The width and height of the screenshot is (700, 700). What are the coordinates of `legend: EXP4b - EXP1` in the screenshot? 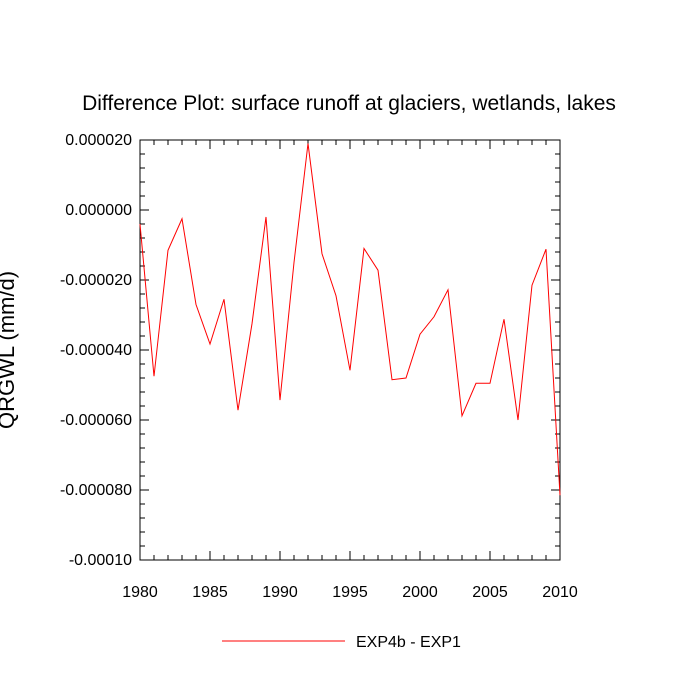 It's located at (341, 642).